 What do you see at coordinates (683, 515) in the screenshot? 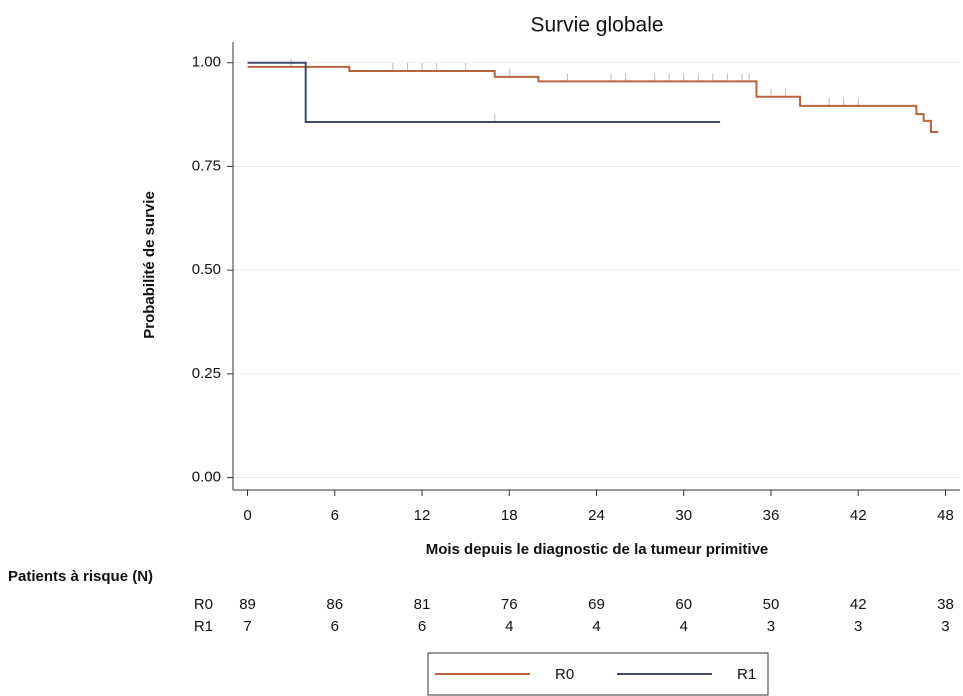
I see `x-tick-label: 30` at bounding box center [683, 515].